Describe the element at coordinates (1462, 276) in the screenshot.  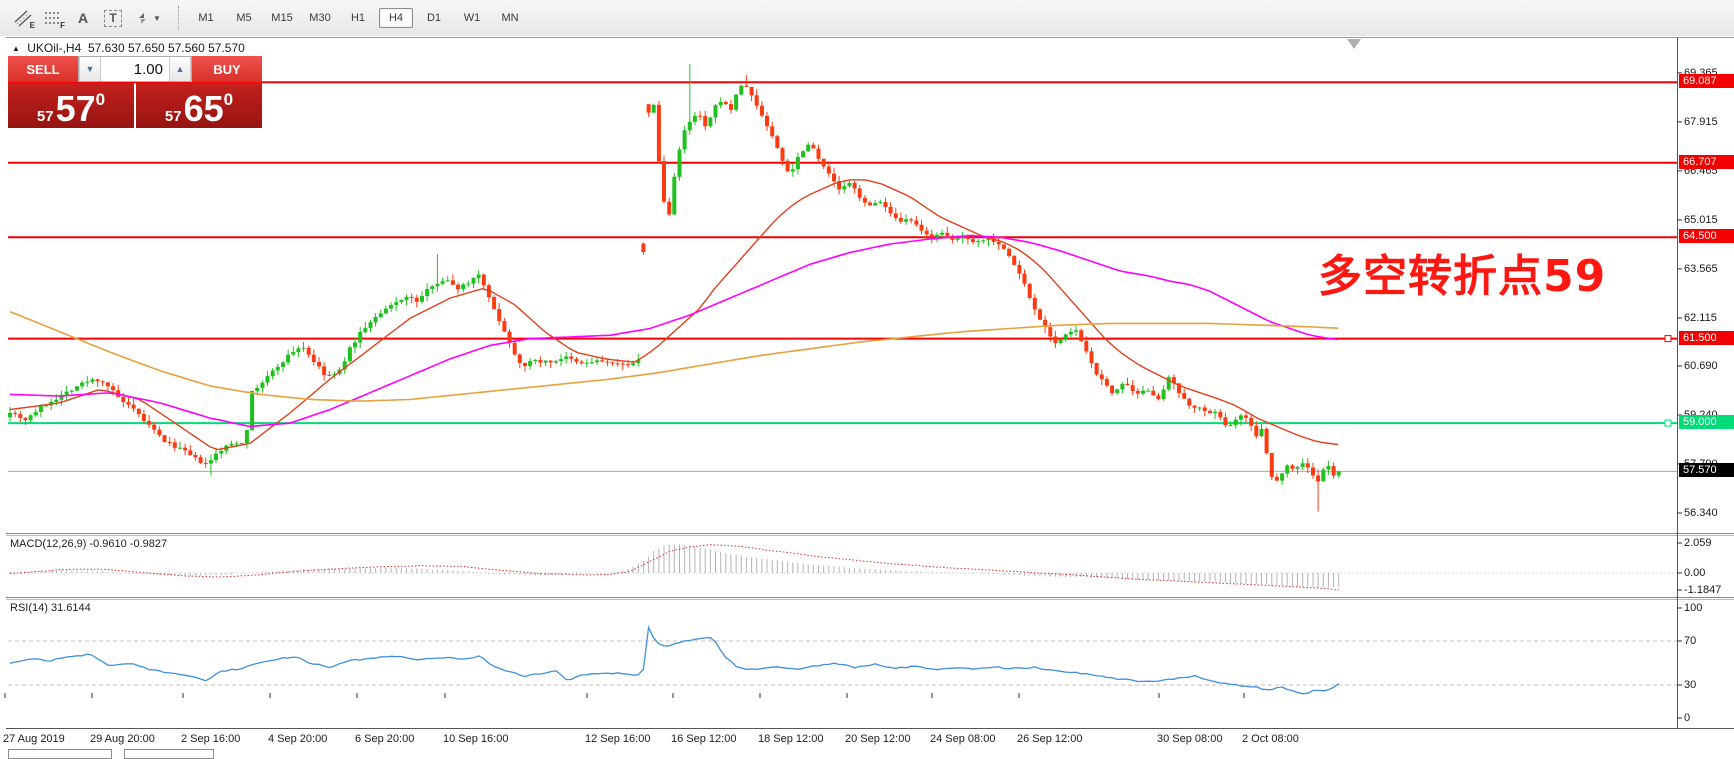
I see `chart-text-annotation: 多空转折点59` at that location.